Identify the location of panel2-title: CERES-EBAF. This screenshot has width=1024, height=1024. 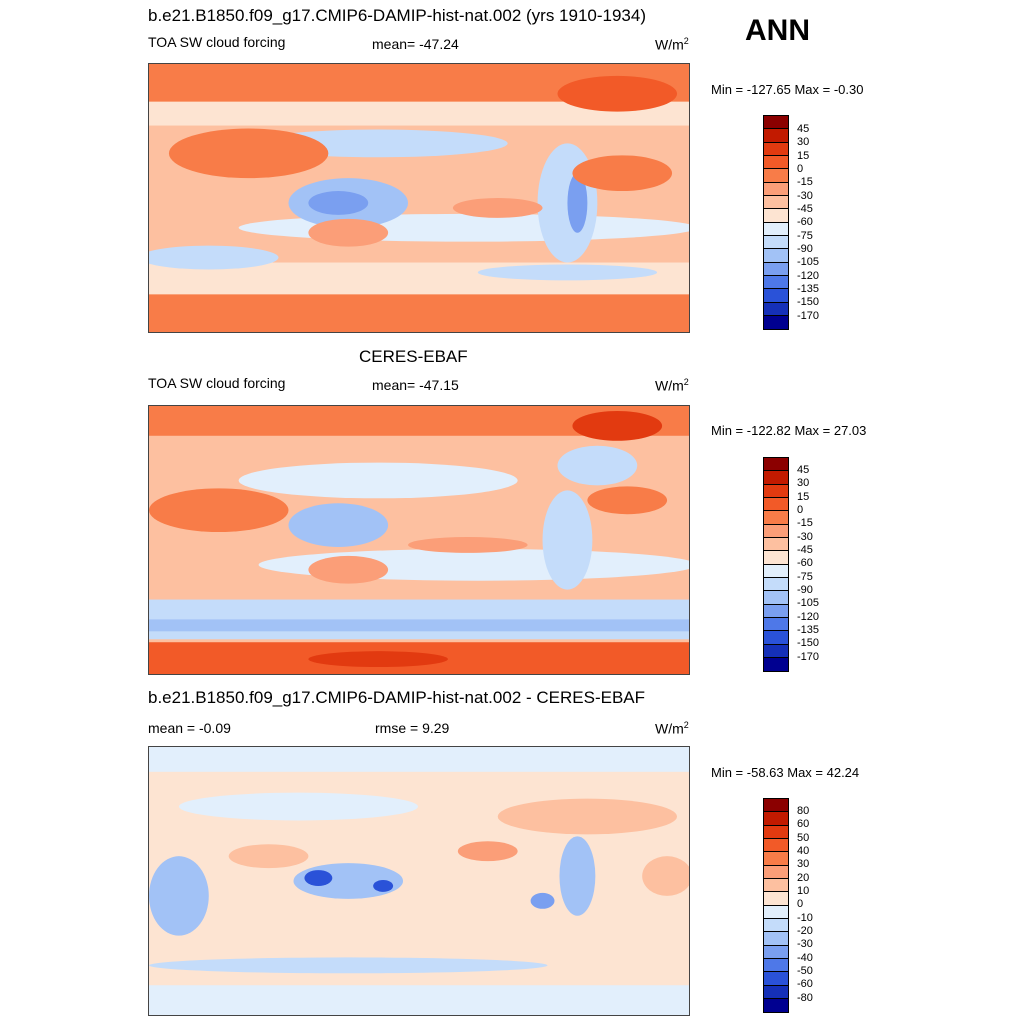
(413, 356).